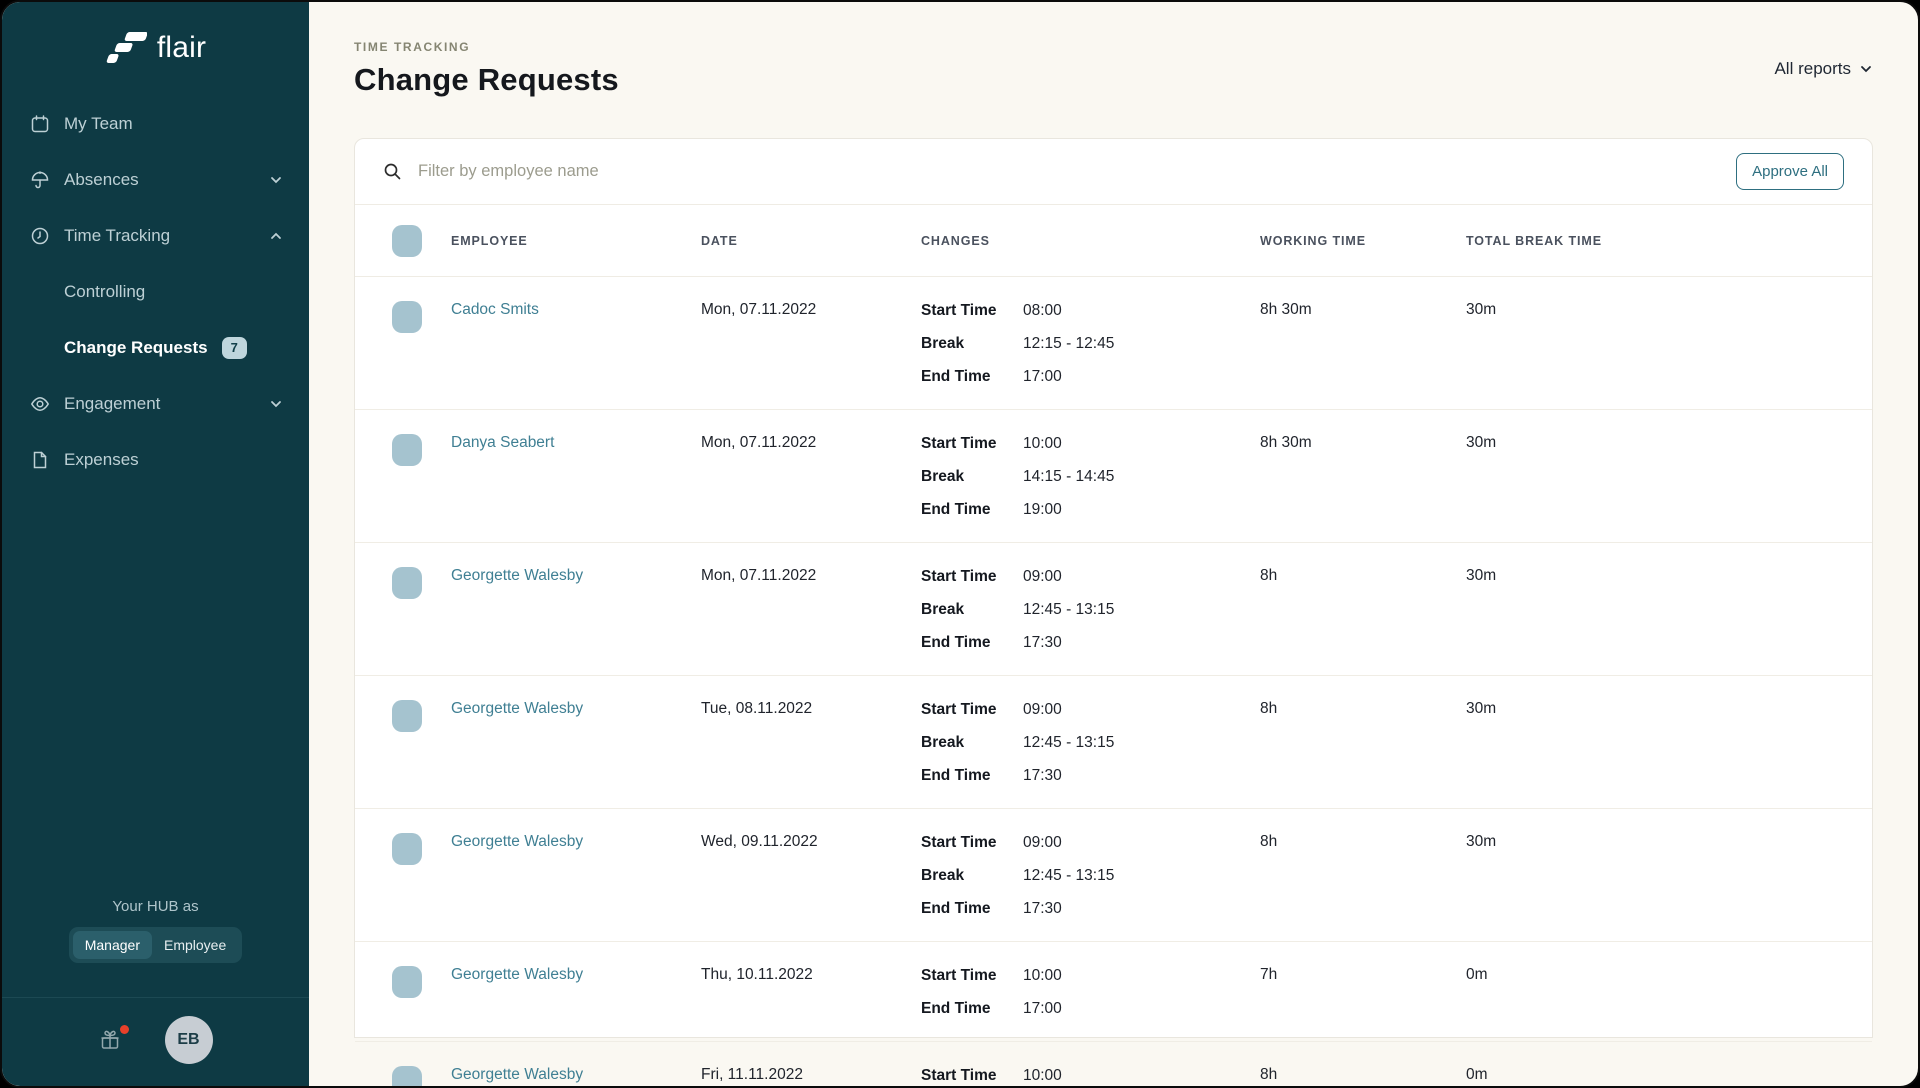 This screenshot has width=1920, height=1088. I want to click on sidebar-item-absences: Absences, so click(155, 180).